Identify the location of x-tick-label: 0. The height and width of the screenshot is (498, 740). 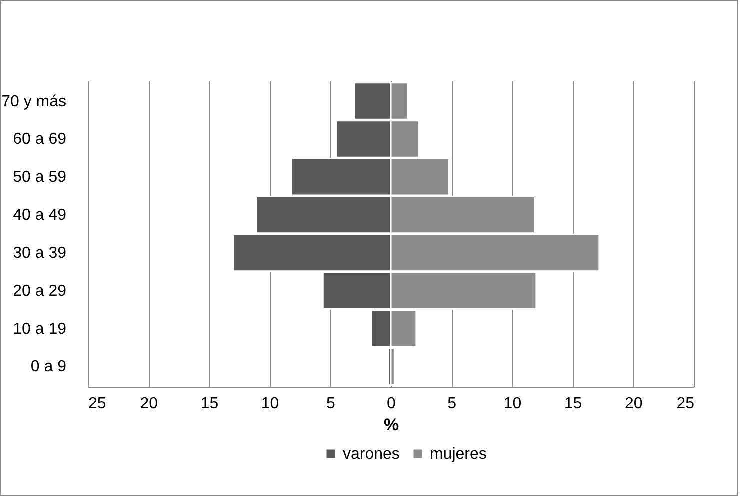
(391, 404).